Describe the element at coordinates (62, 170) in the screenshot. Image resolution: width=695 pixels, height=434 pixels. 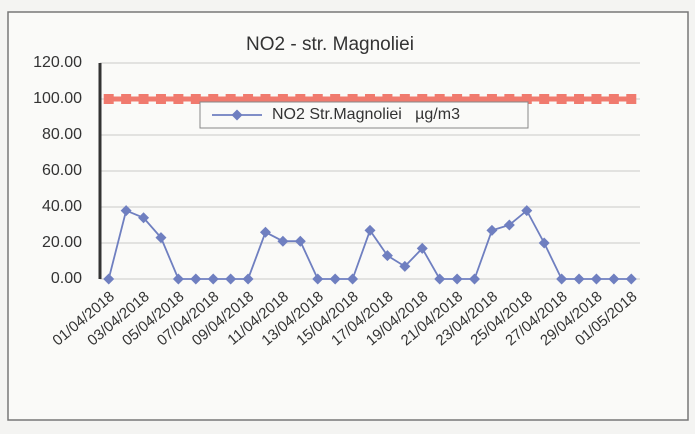
I see `y-tick-label: 60.00` at that location.